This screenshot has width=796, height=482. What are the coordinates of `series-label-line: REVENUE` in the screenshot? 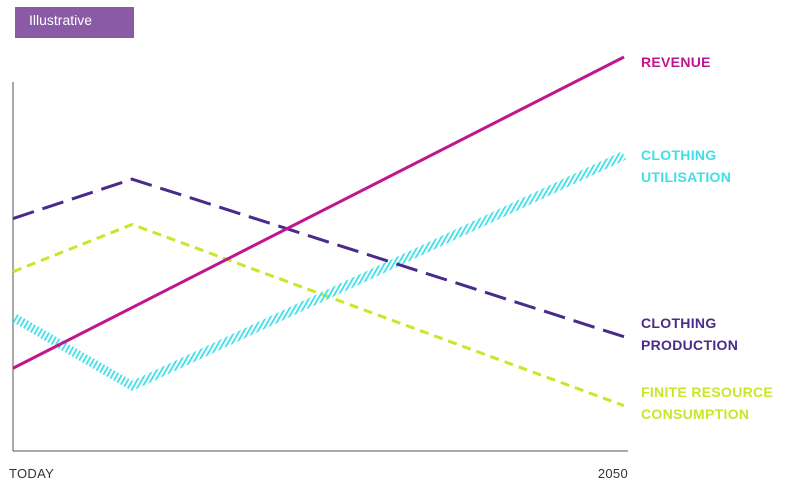 It's located at (676, 62).